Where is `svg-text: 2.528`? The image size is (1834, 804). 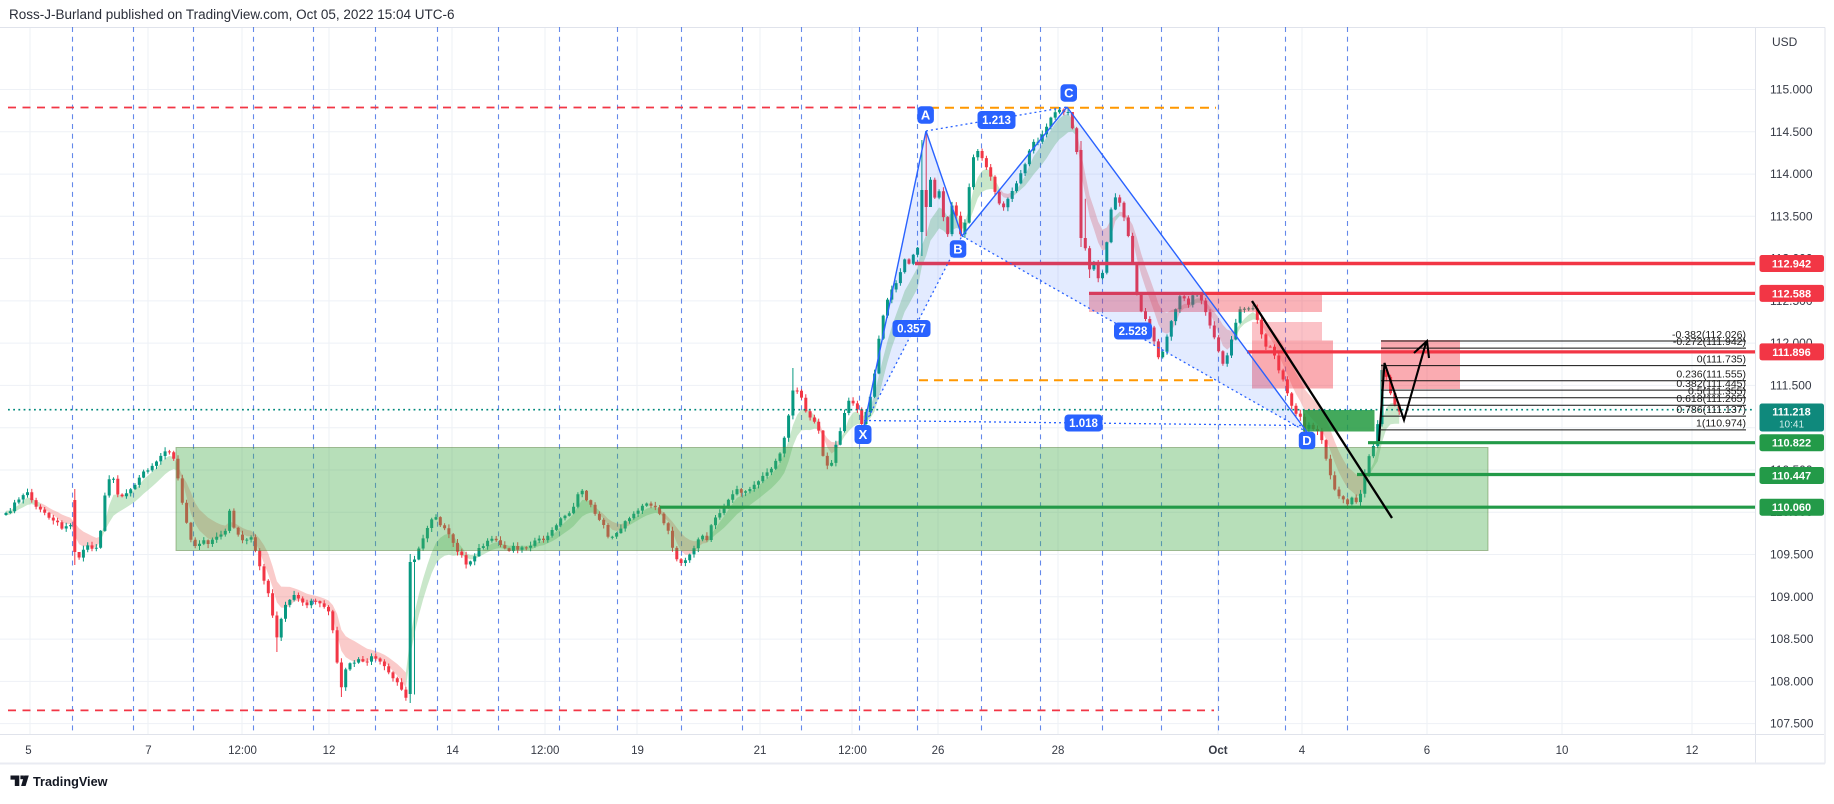
svg-text: 2.528 is located at coordinates (1133, 332).